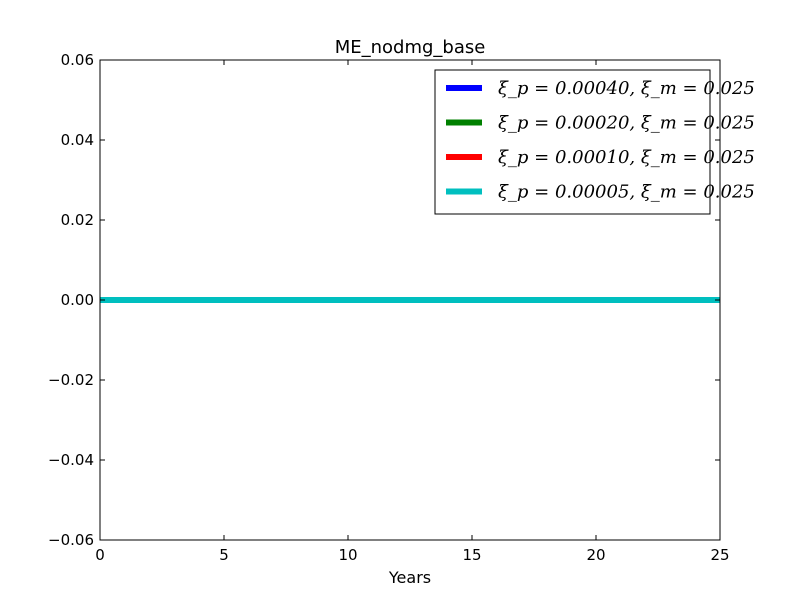 This screenshot has width=800, height=600. I want to click on x-tick-label: 5, so click(224, 555).